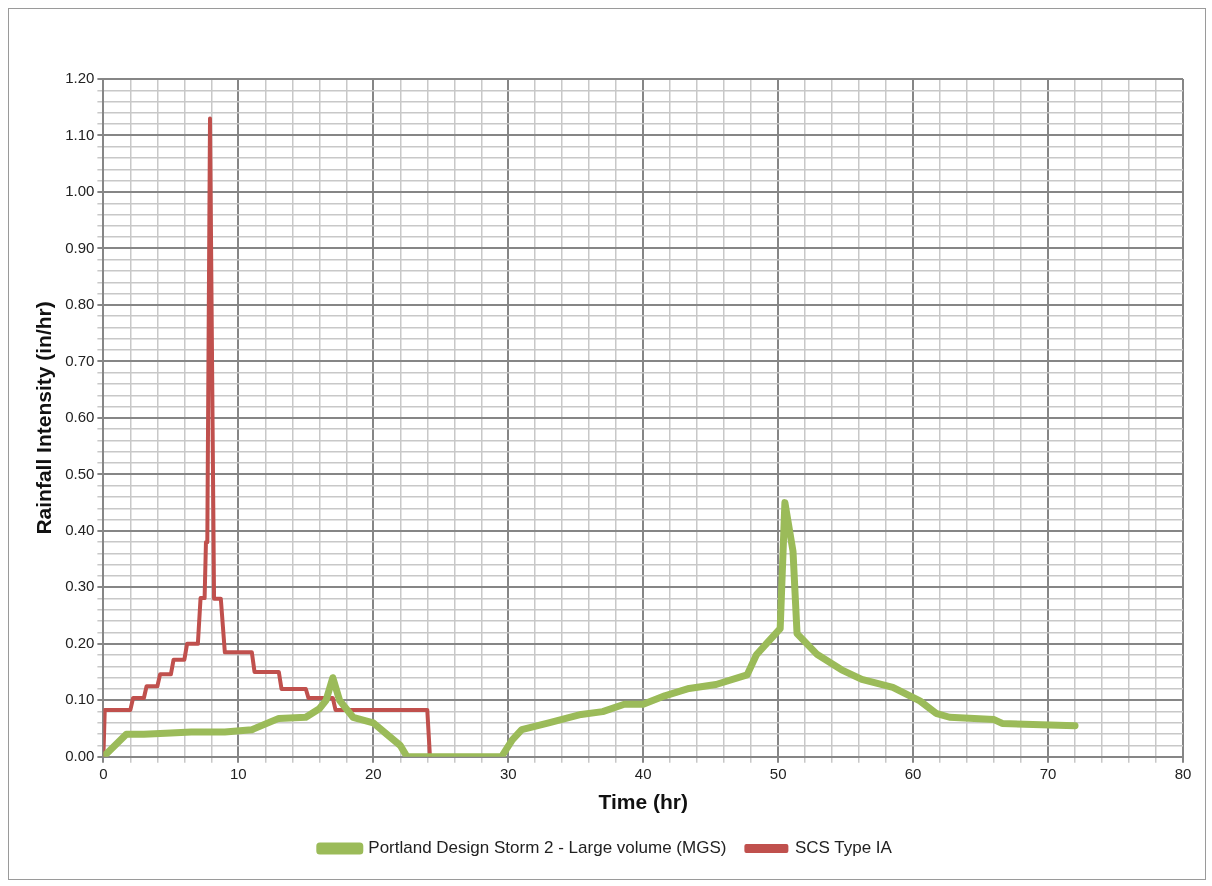 This screenshot has height=886, width=1212. I want to click on x-axis-title: Time (hr), so click(643, 802).